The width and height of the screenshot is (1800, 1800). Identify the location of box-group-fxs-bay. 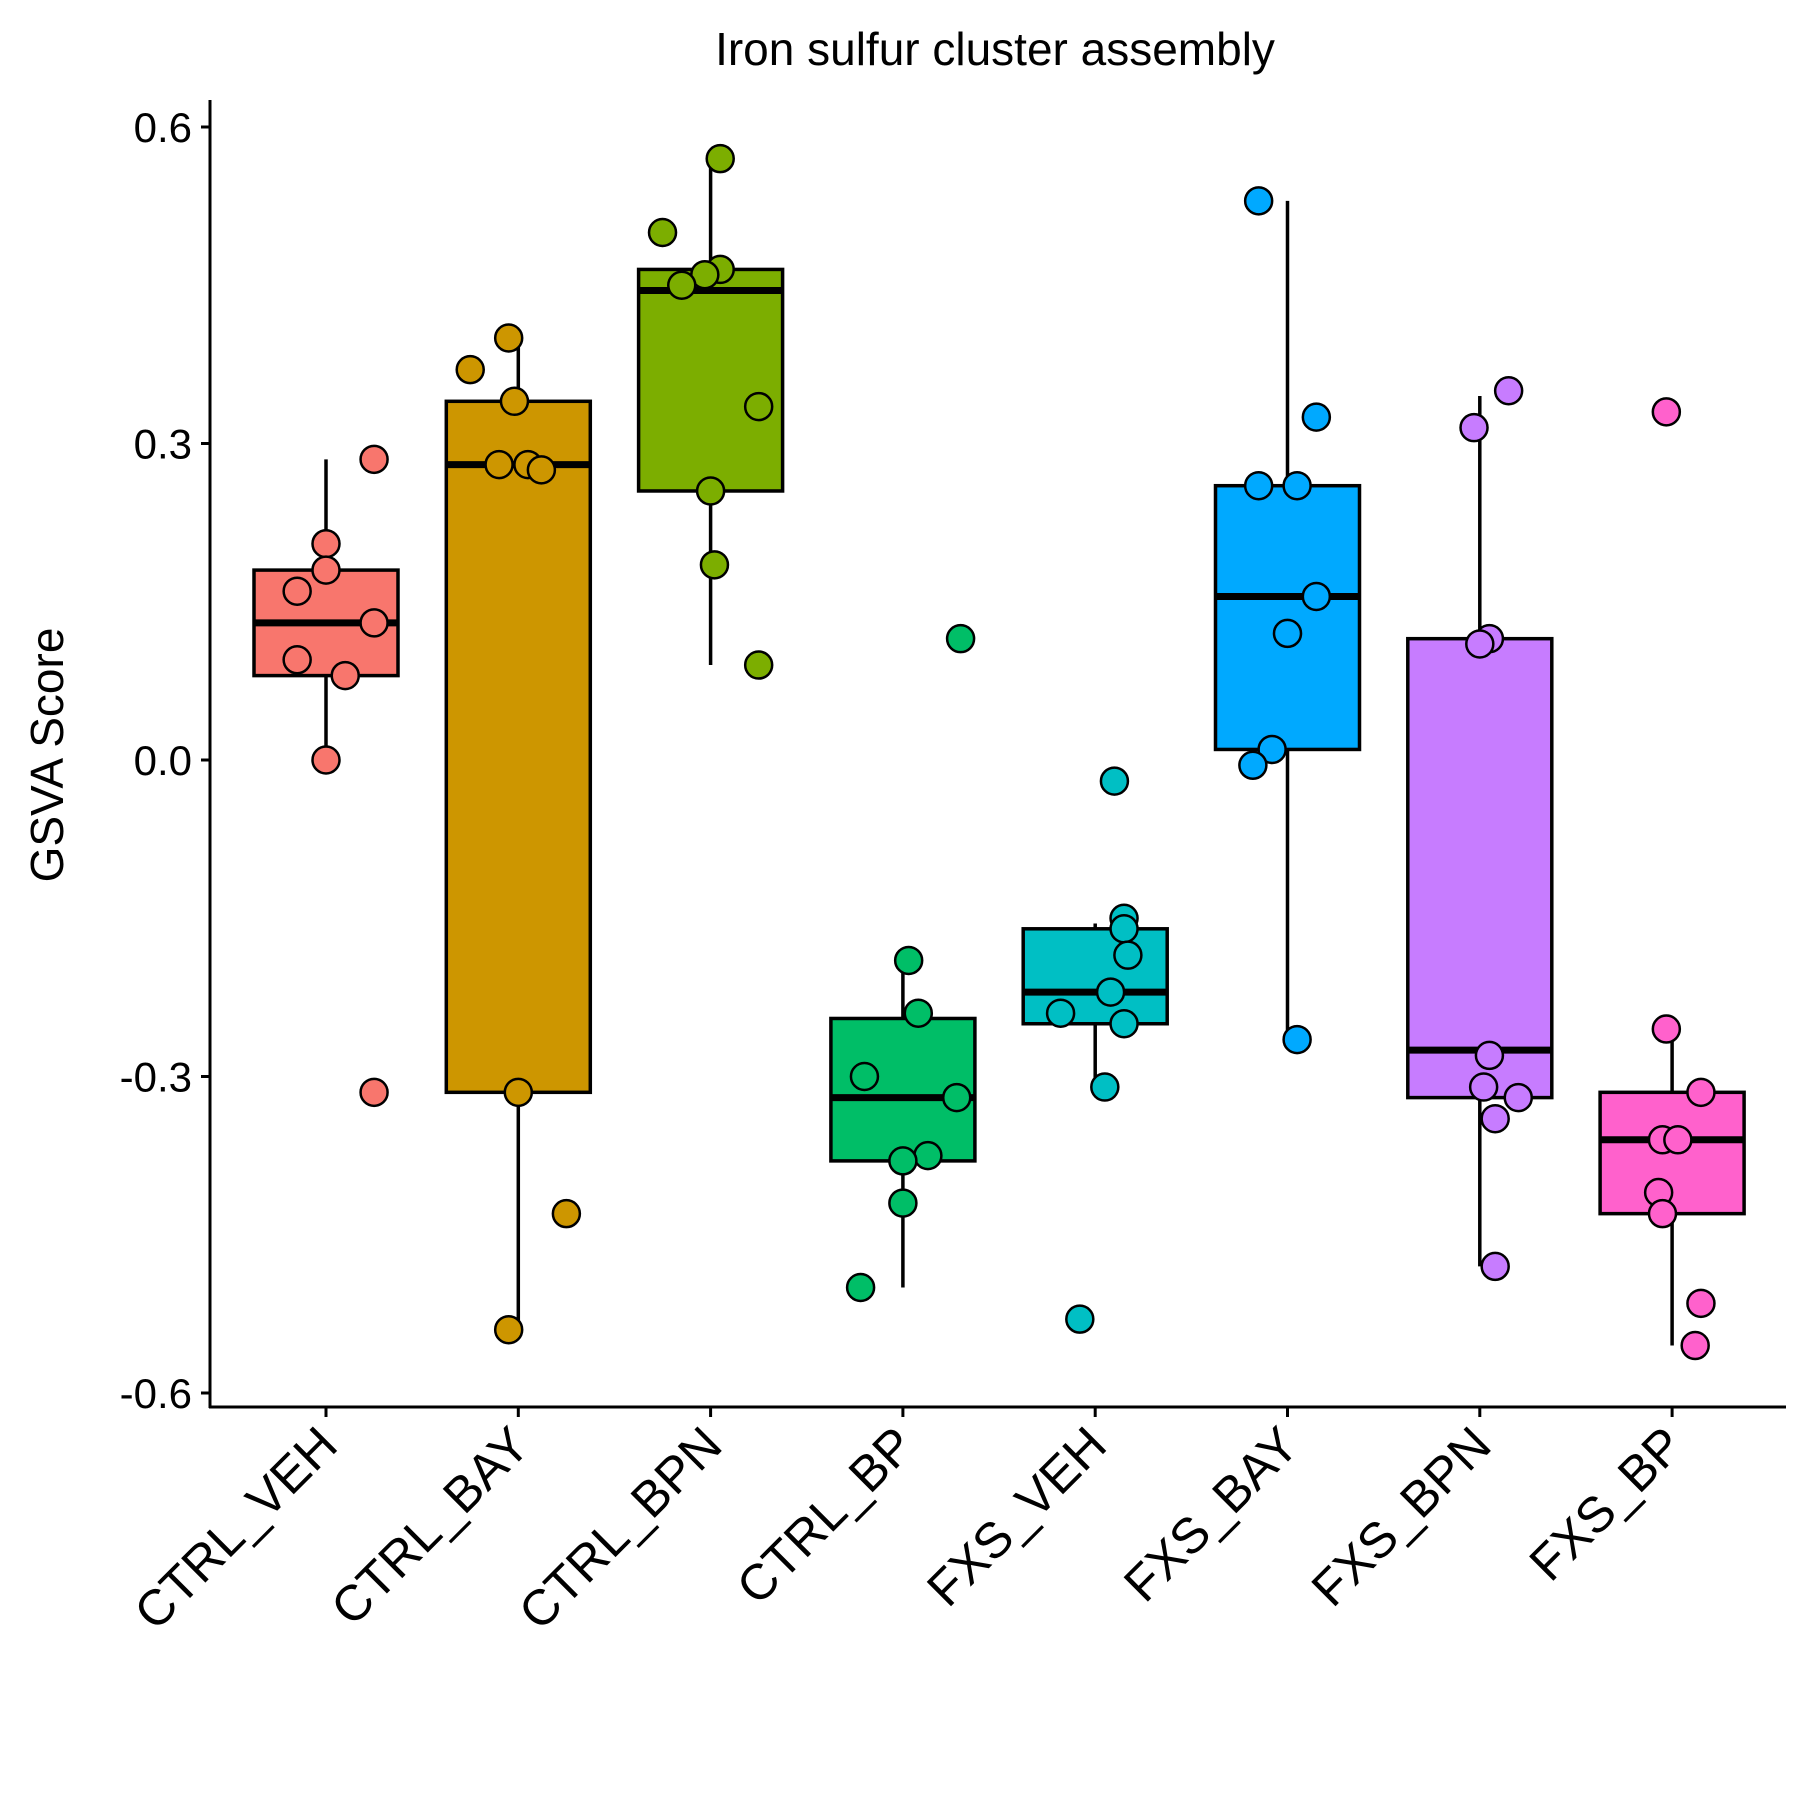
(1287, 620).